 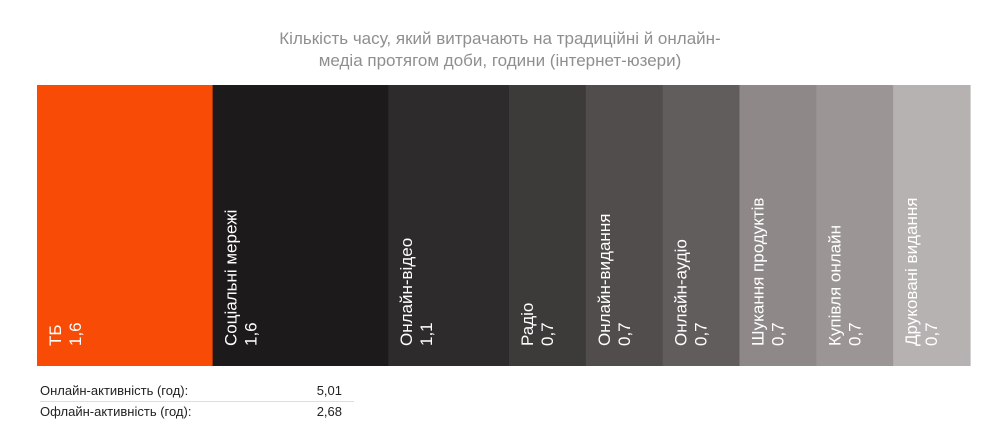 What do you see at coordinates (231, 278) in the screenshot?
I see `category-label: Соціальні мережі` at bounding box center [231, 278].